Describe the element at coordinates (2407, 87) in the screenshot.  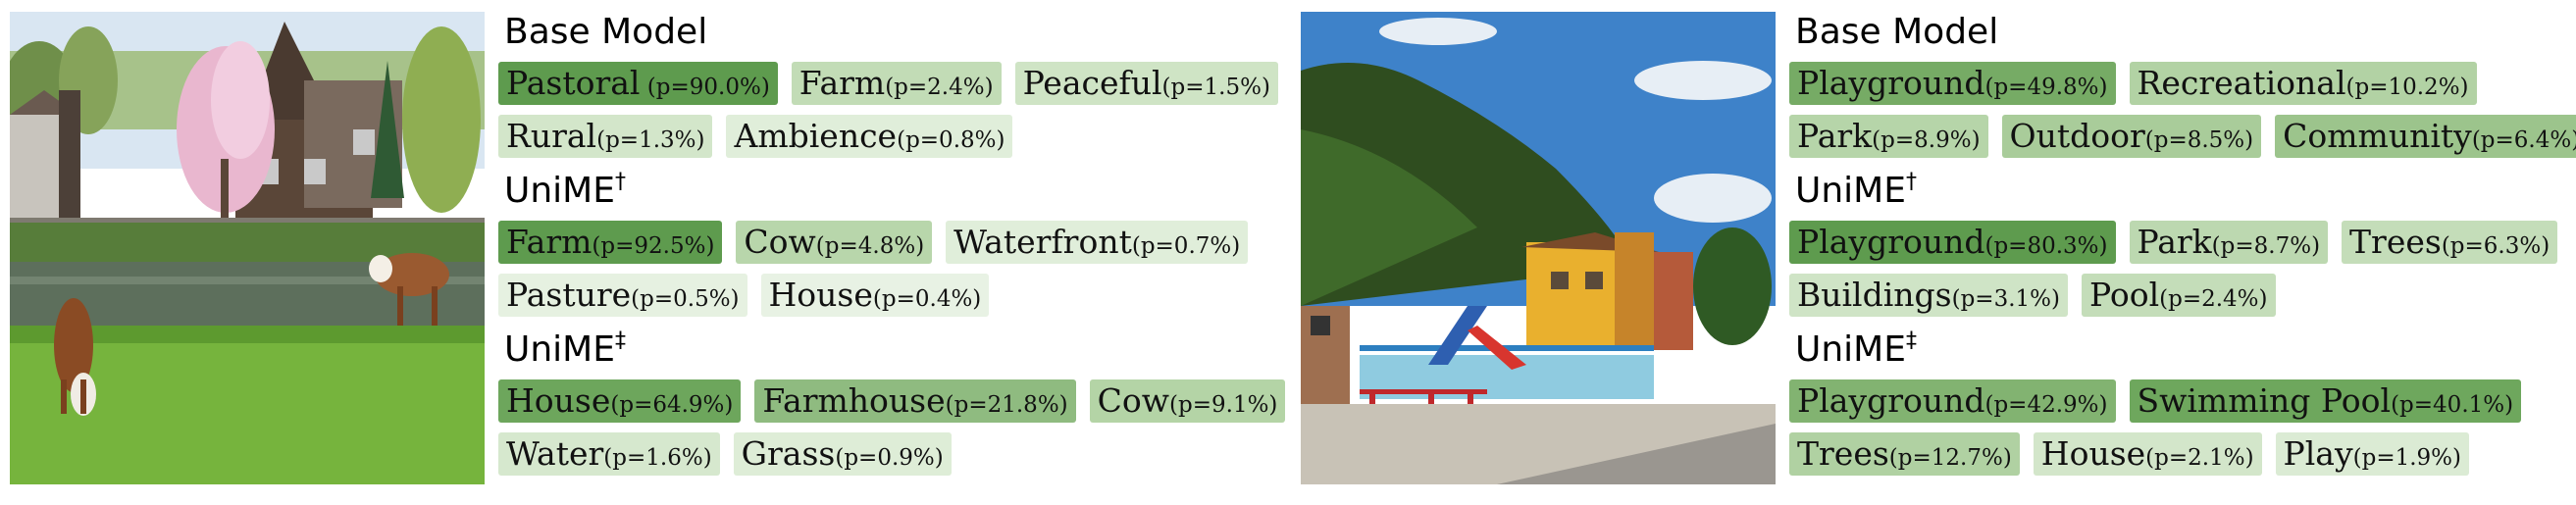
I see `tag-probability: (p=10.2%)` at that location.